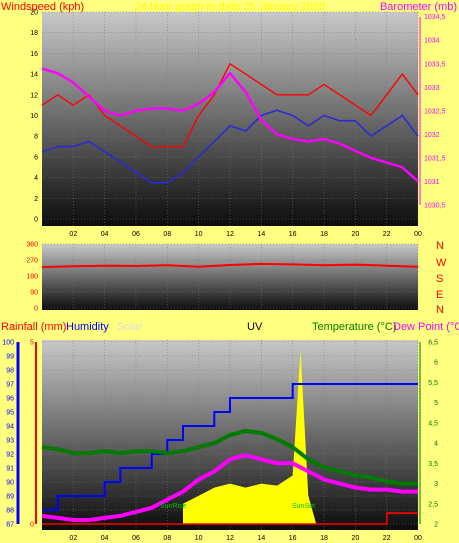 The image size is (459, 543). What do you see at coordinates (229, 457) in the screenshot?
I see `temperature-line` at bounding box center [229, 457].